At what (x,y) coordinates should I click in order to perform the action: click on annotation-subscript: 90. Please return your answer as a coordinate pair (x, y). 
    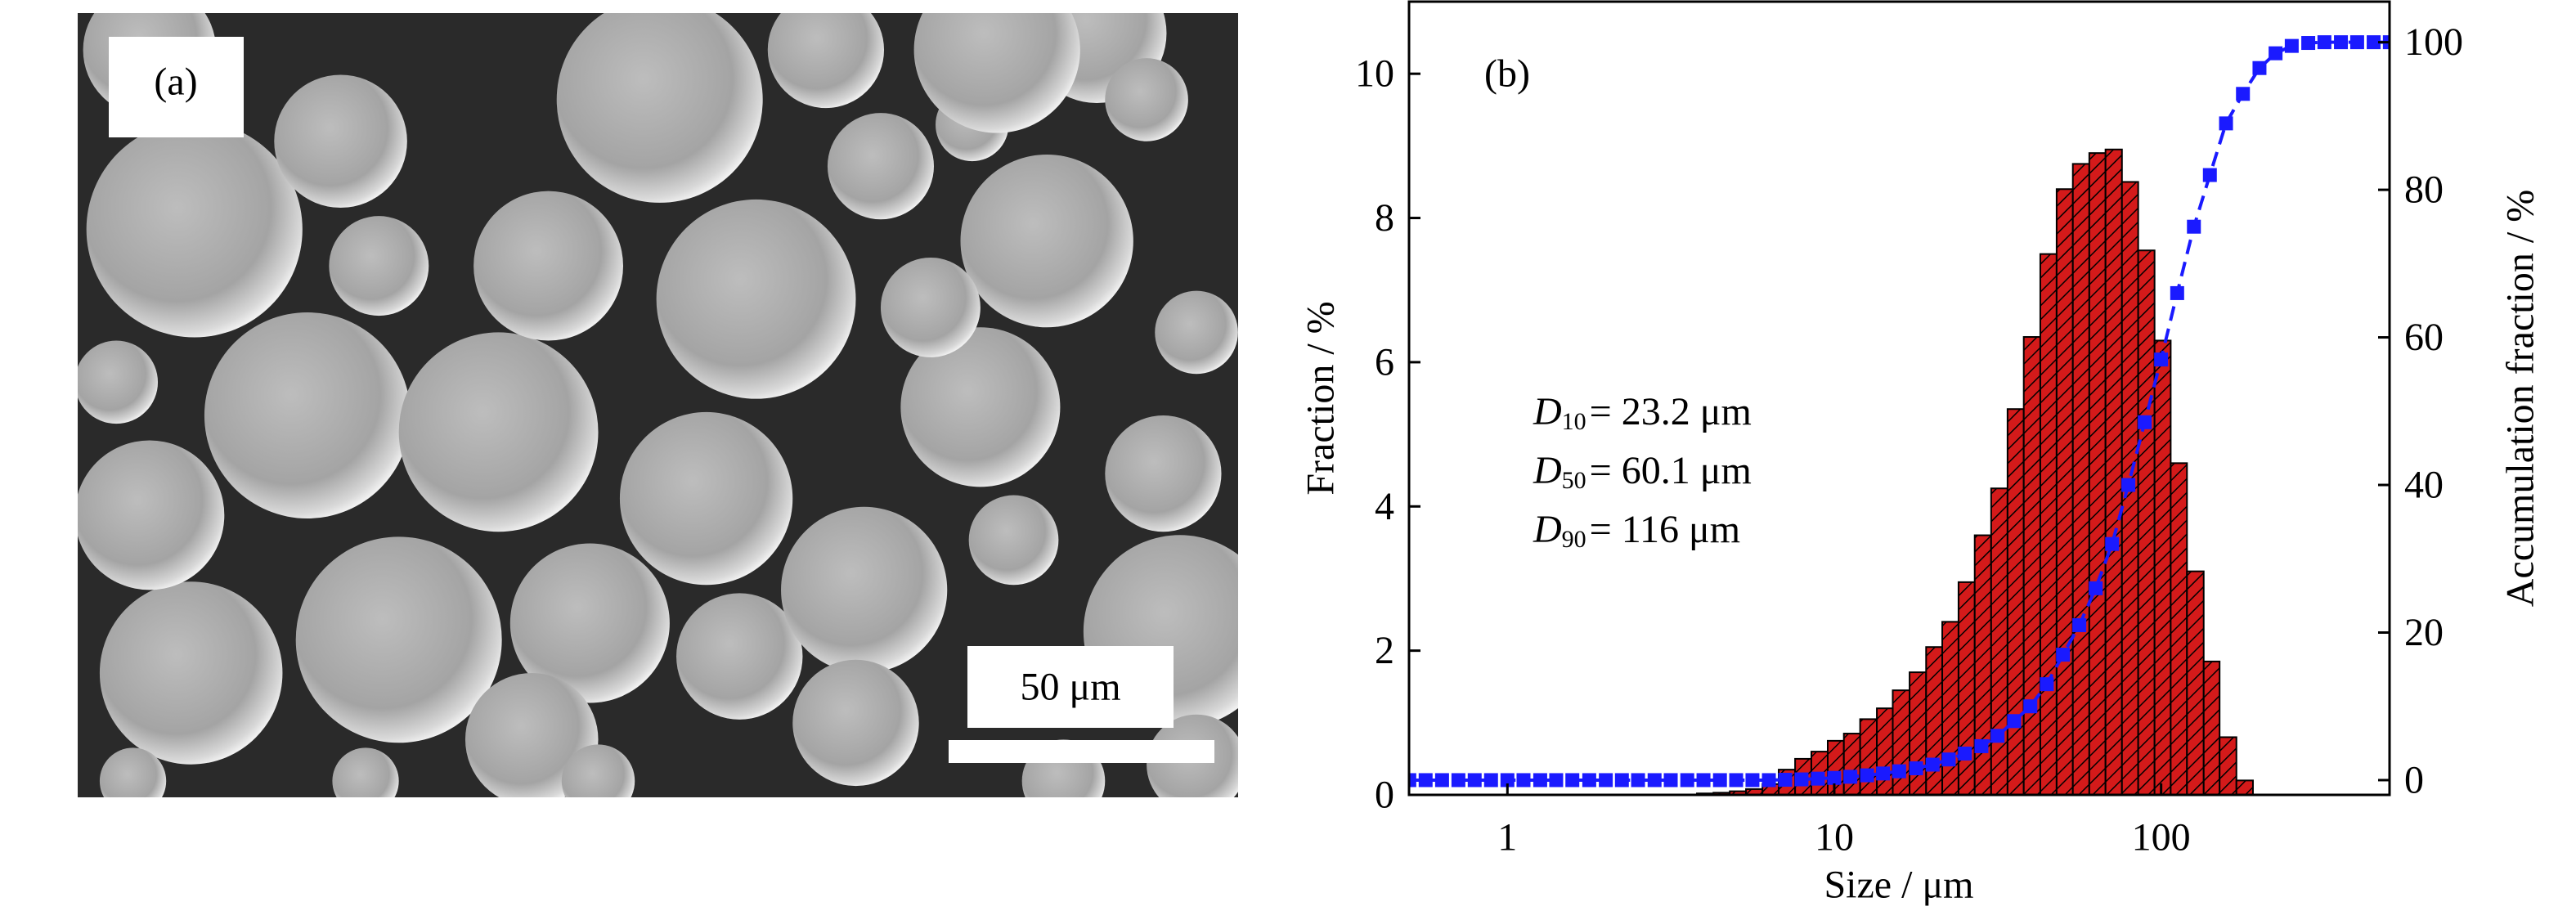
    Looking at the image, I should click on (1574, 539).